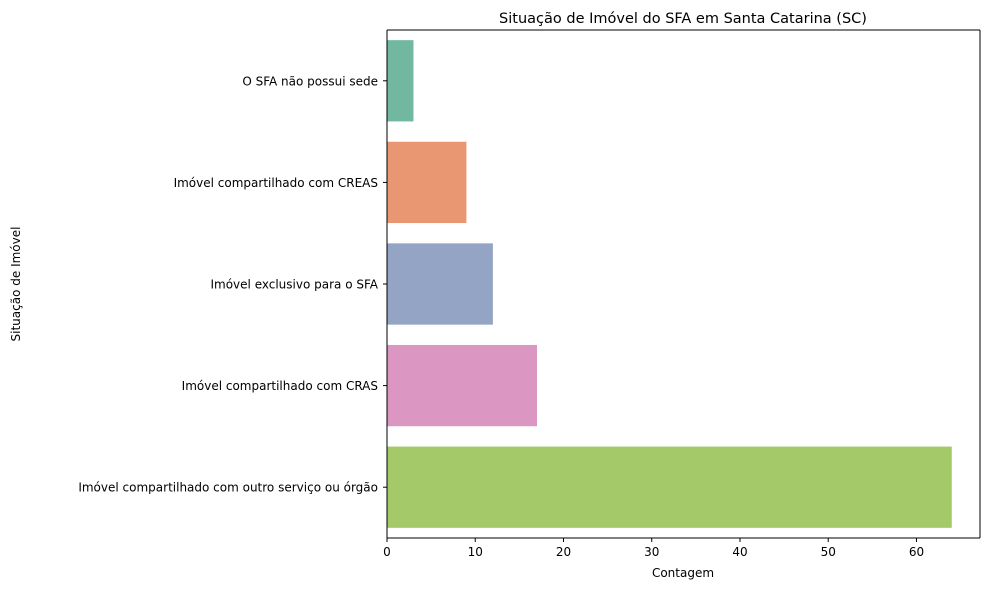 This screenshot has height=594, width=989. I want to click on x-axis-label: Contagem, so click(683, 573).